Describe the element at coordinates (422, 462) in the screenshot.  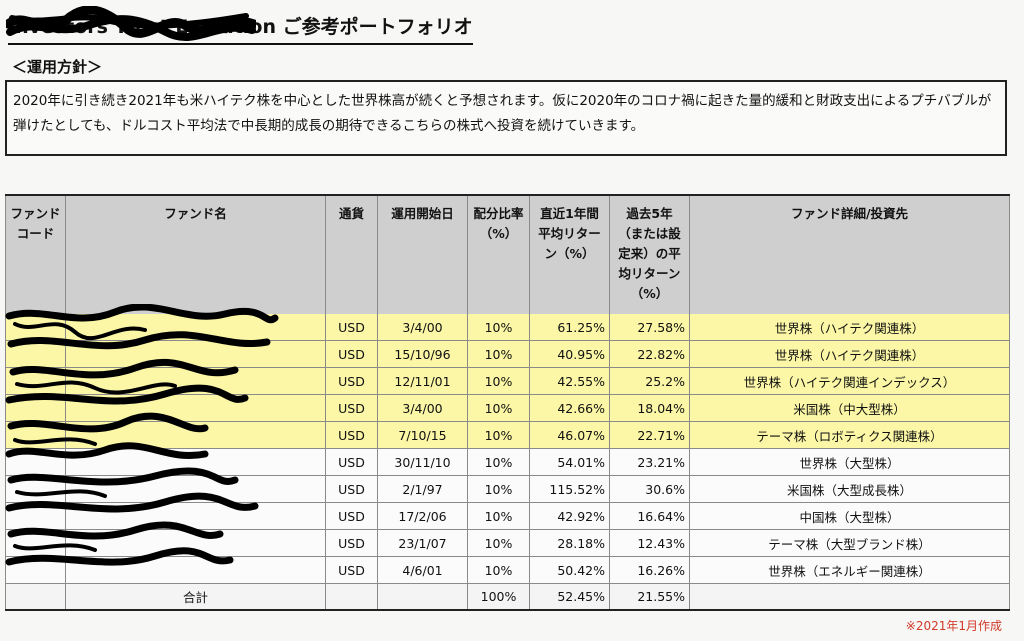
I see `start-date-cell: 30/11/10` at that location.